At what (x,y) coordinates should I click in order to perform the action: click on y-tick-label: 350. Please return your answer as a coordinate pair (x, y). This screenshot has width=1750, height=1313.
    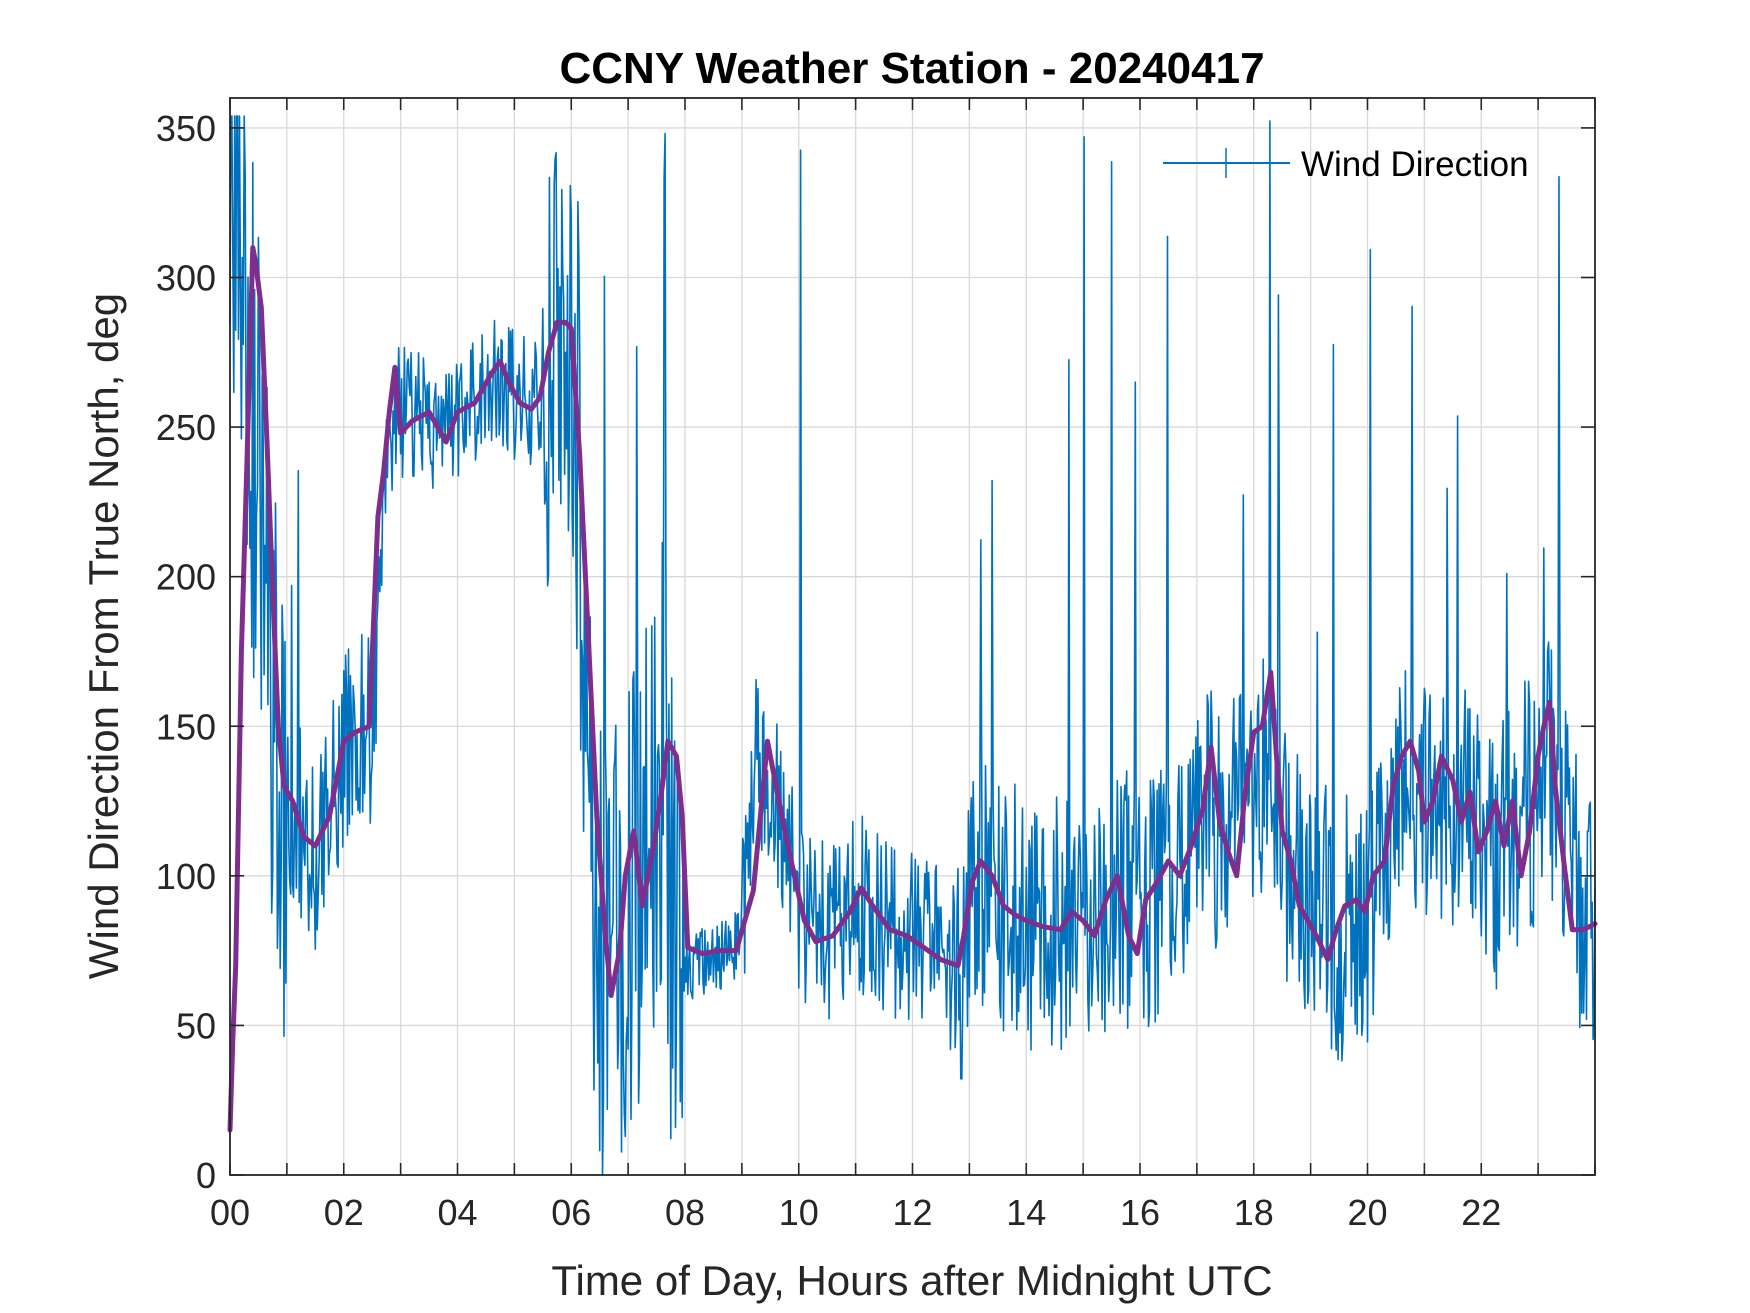
    Looking at the image, I should click on (186, 128).